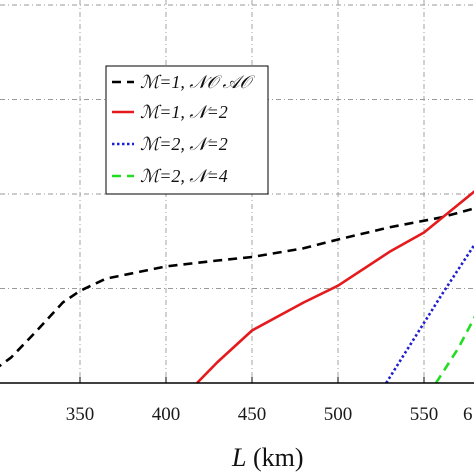 The height and width of the screenshot is (474, 474). What do you see at coordinates (184, 112) in the screenshot?
I see `legend-label-1: ℳ=1, 𝒩=2` at bounding box center [184, 112].